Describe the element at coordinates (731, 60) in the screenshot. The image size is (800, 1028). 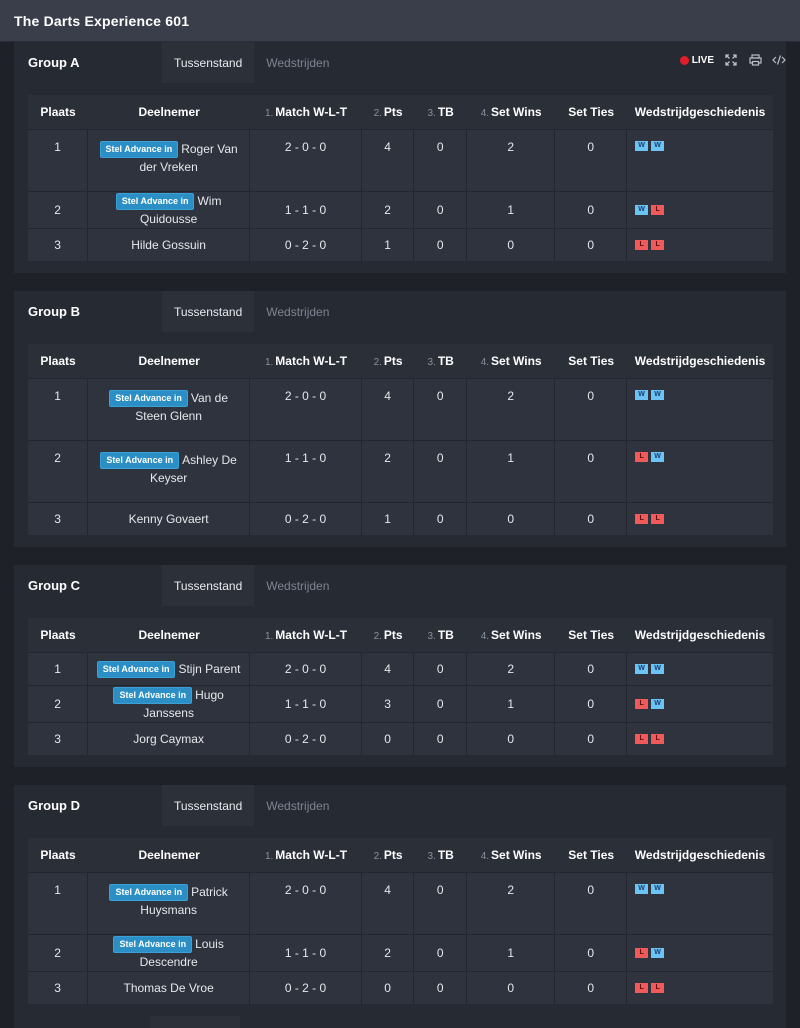
I see `fullscreen-icon` at that location.